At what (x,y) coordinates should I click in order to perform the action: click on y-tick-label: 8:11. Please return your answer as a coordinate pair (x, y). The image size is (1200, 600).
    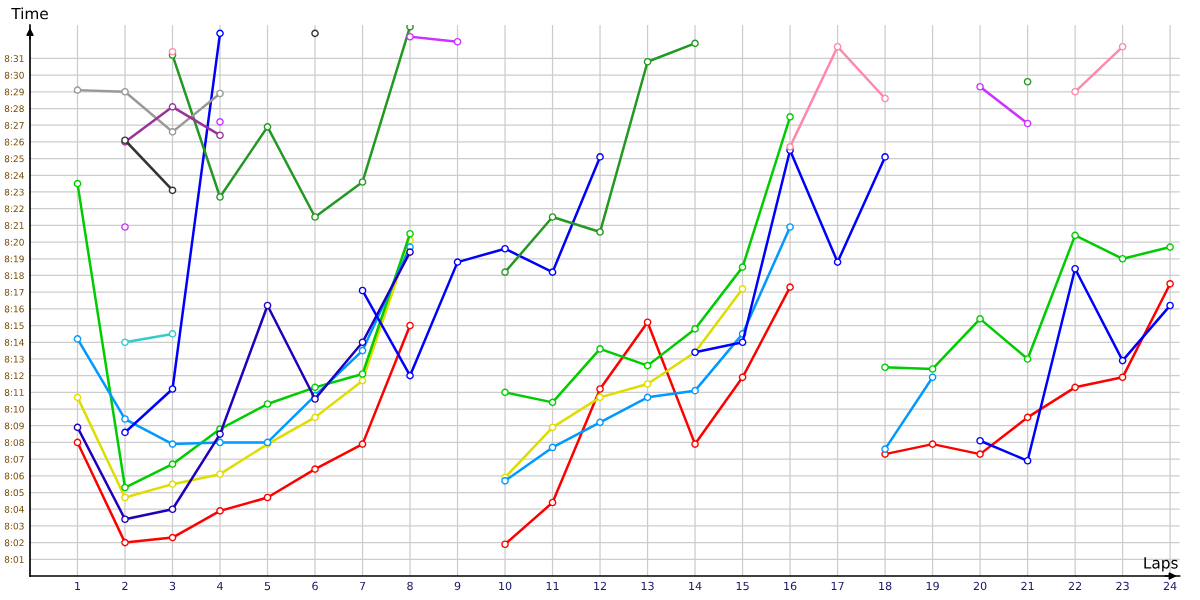
    Looking at the image, I should click on (14, 392).